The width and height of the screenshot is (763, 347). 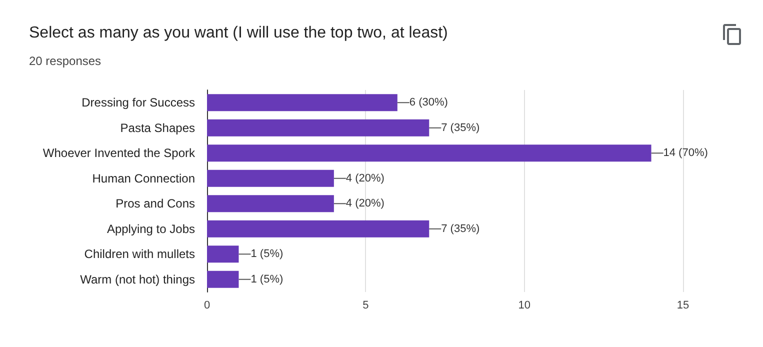 I want to click on y-tick-label: Applying to Jobs, so click(x=150, y=229).